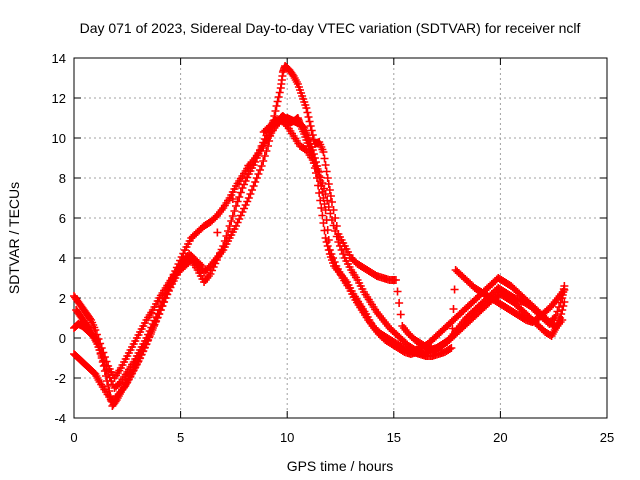 The height and width of the screenshot is (480, 640). Describe the element at coordinates (73, 437) in the screenshot. I see `x-tick-label: 0` at that location.